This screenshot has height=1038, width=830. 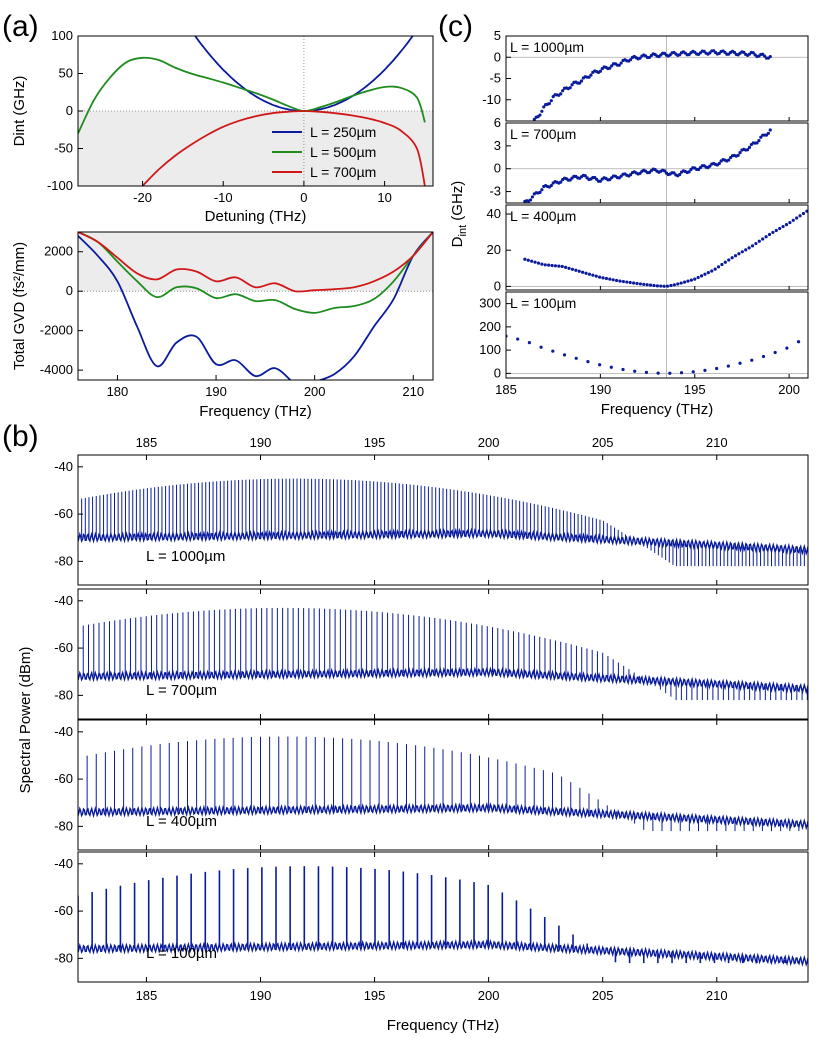 What do you see at coordinates (63, 825) in the screenshot?
I see `y-tick-label: -80` at bounding box center [63, 825].